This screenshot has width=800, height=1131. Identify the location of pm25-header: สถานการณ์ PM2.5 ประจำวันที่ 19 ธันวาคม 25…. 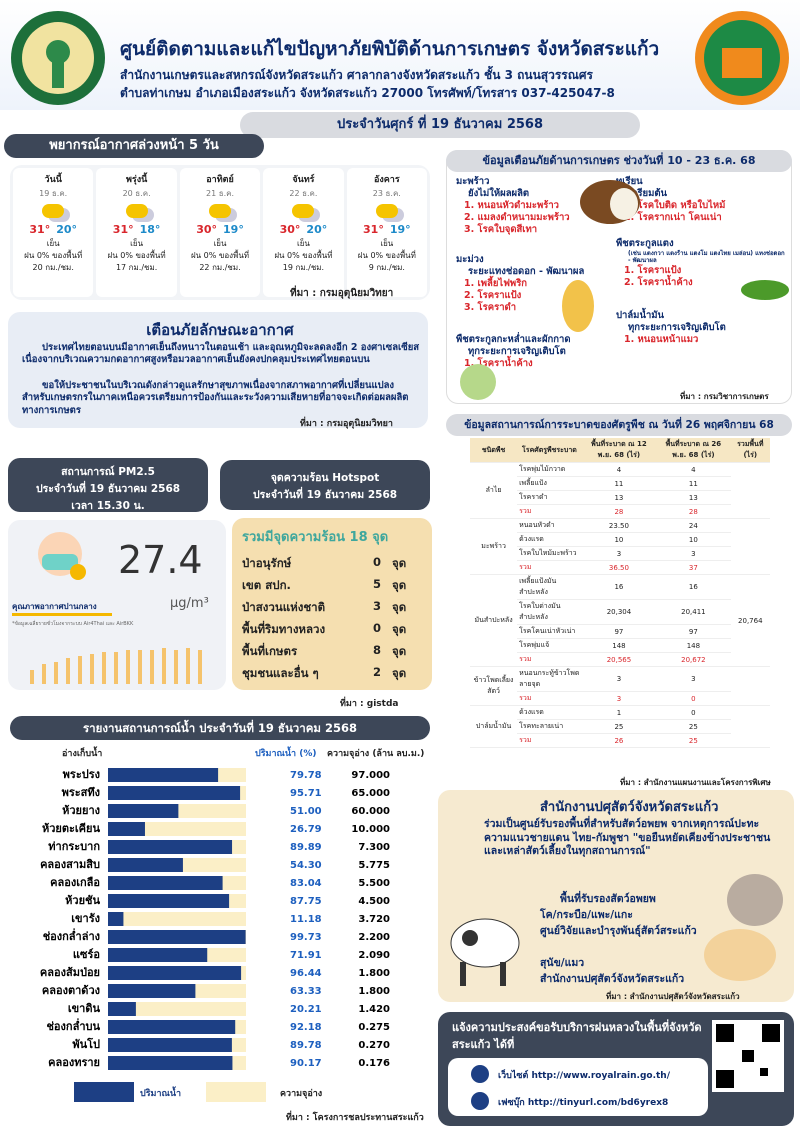
(108, 485).